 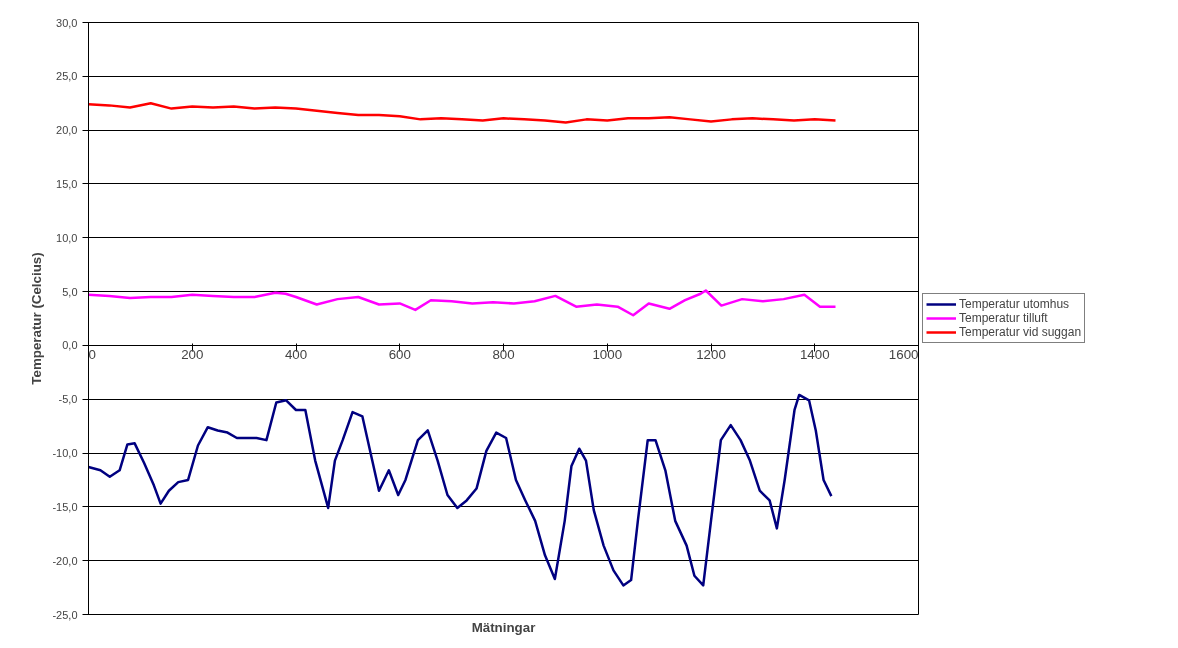 I want to click on y-tick-label: 5,0, so click(x=70, y=291).